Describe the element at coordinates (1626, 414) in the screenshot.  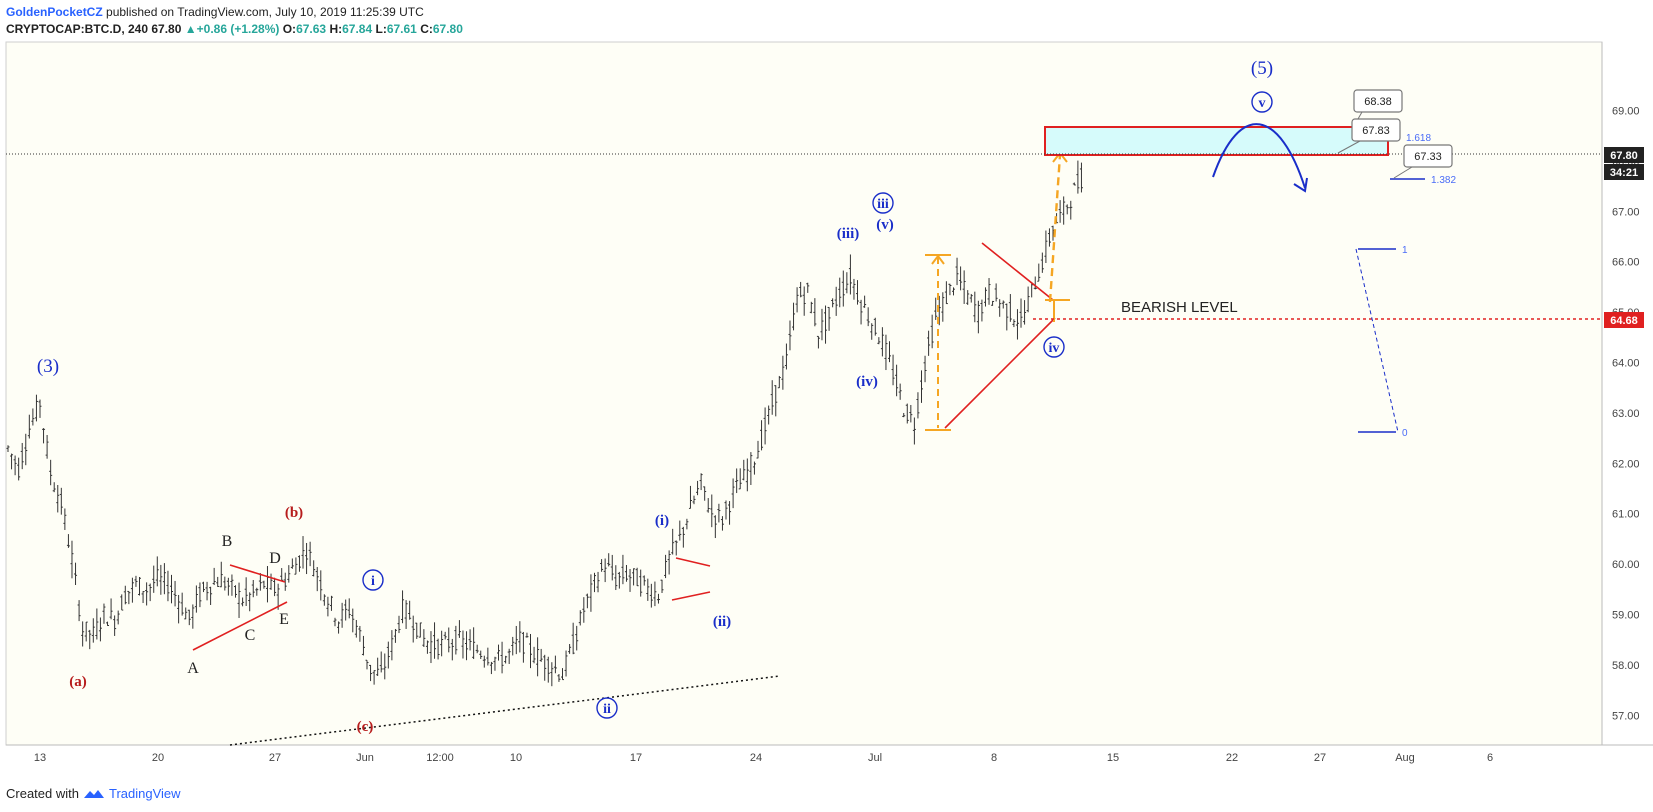
I see `y-tick-label: 63.00` at that location.